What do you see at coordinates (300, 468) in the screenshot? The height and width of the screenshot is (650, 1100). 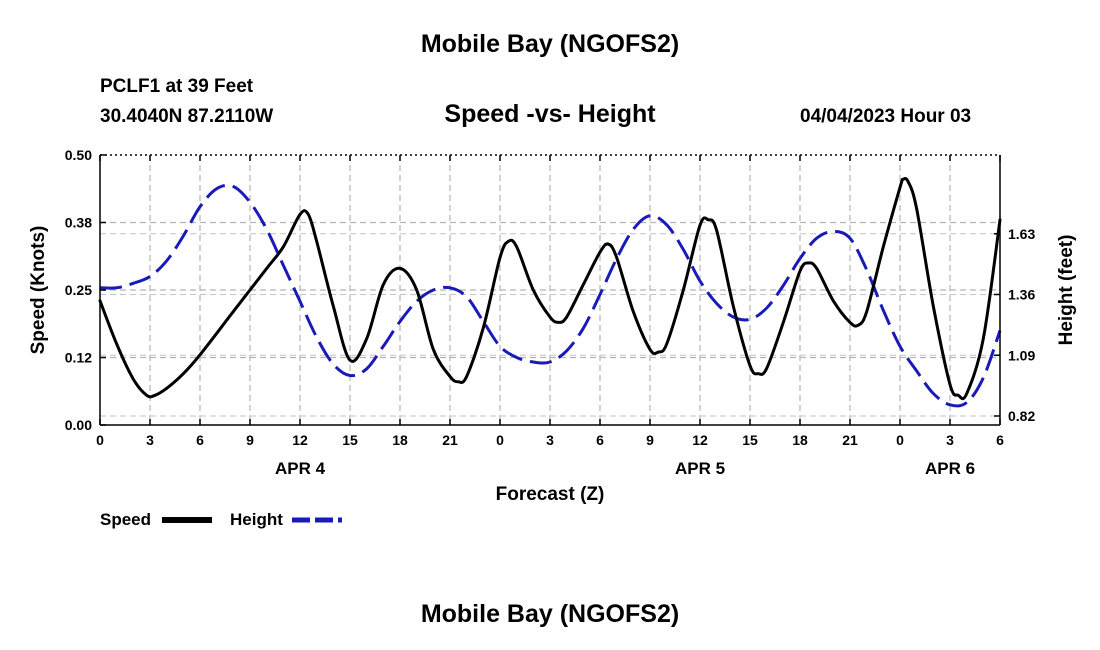 I see `day-label: APR 4` at bounding box center [300, 468].